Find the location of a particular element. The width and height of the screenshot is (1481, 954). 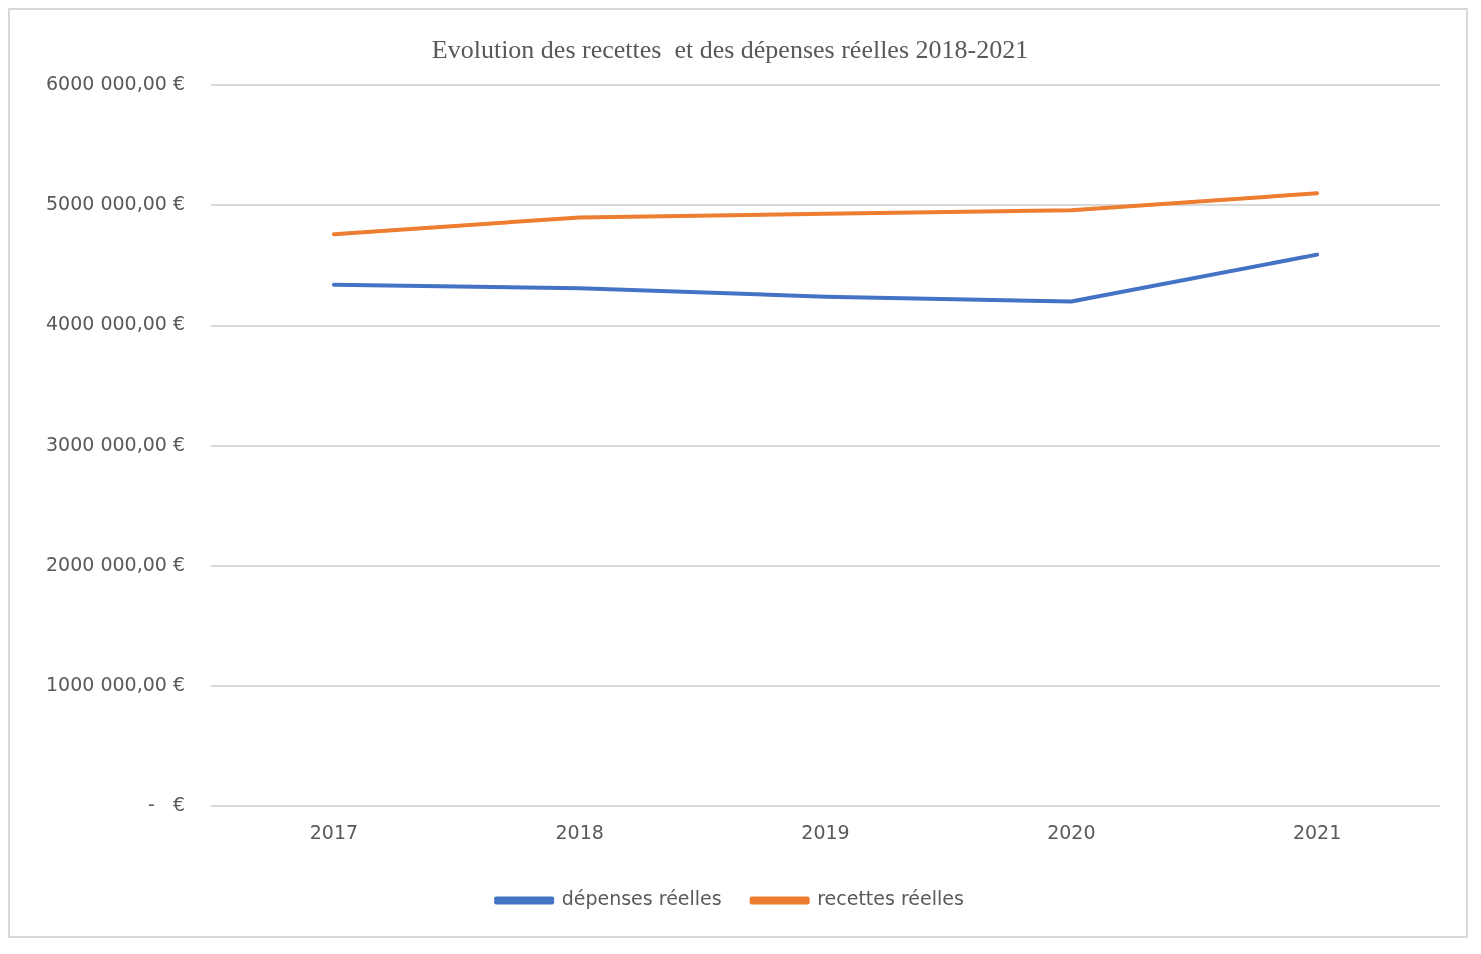

x-tick-label: 2021 is located at coordinates (1317, 831).